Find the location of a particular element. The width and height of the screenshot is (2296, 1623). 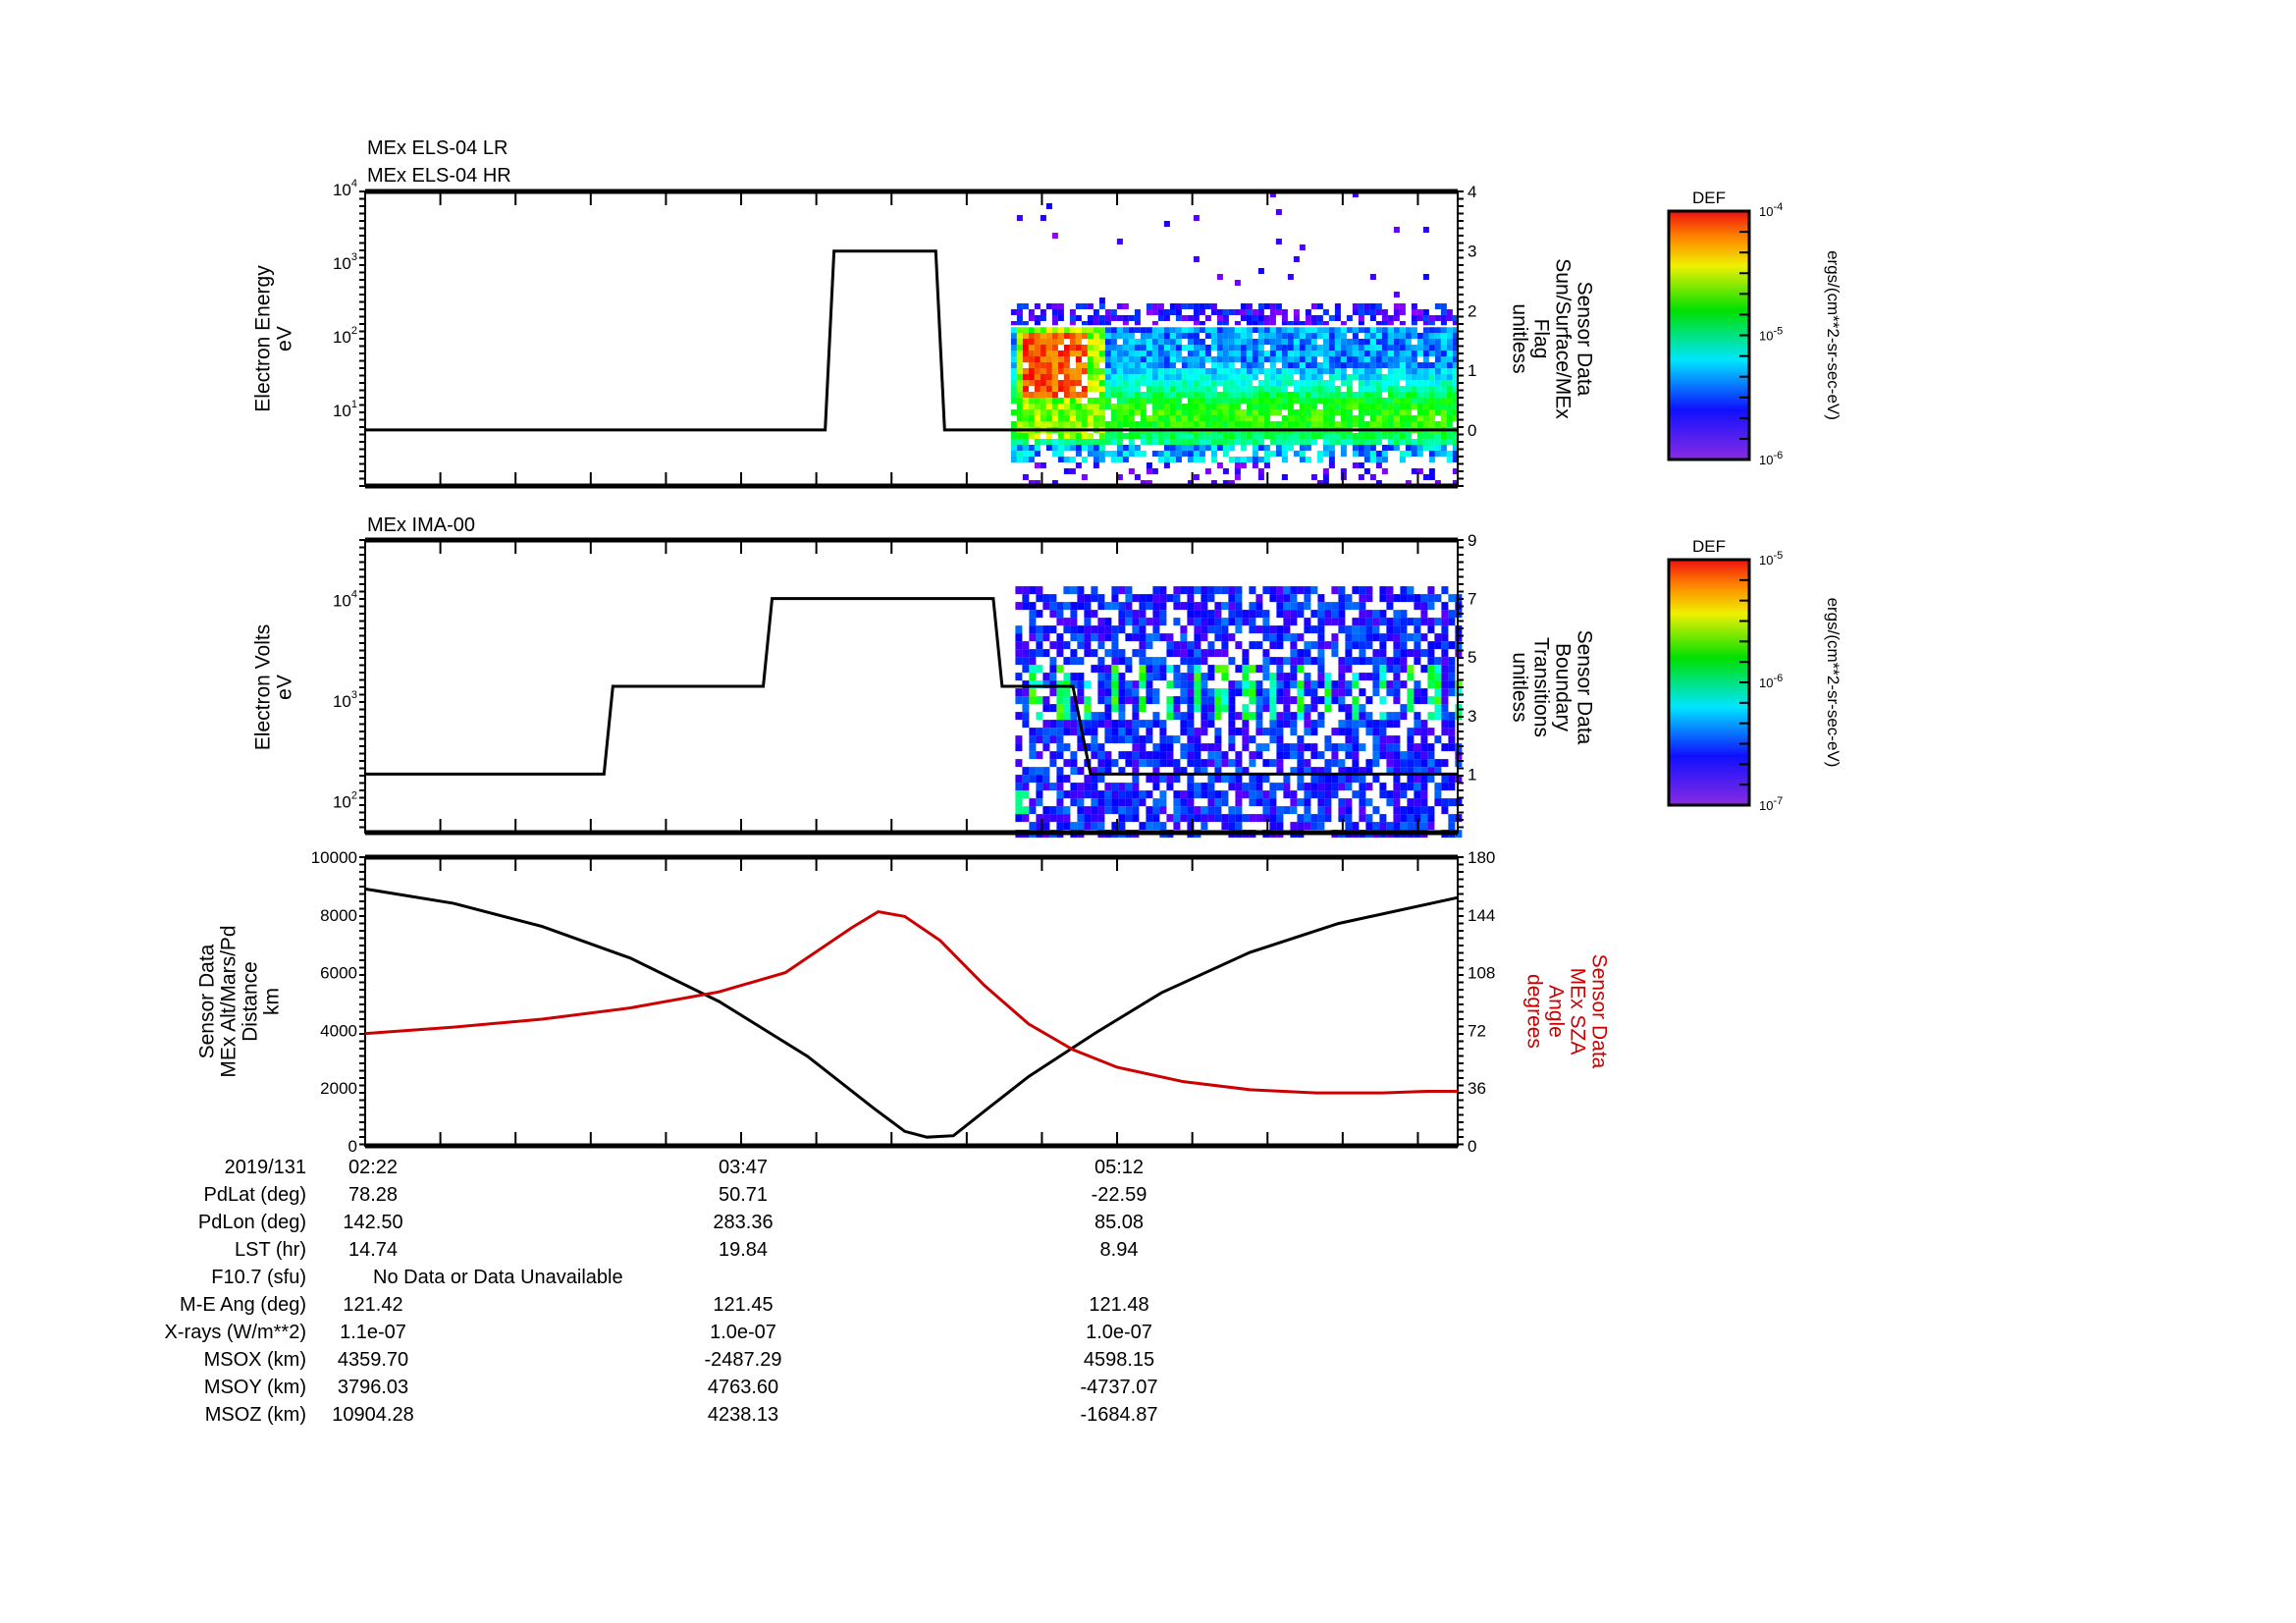

colorbar-tick-label: 10-6 is located at coordinates (1771, 681).